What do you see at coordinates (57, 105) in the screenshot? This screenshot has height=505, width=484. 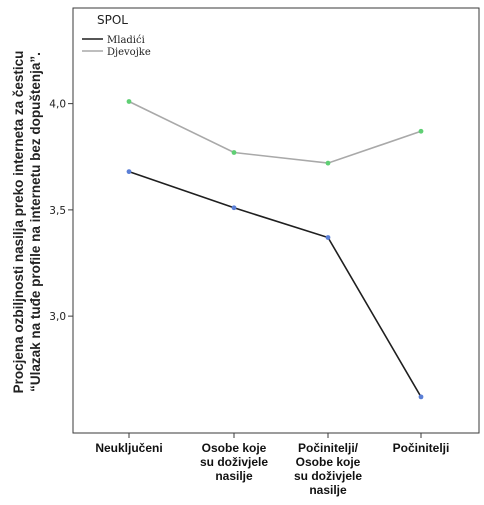 I see `y-tick-label: 4,0` at bounding box center [57, 105].